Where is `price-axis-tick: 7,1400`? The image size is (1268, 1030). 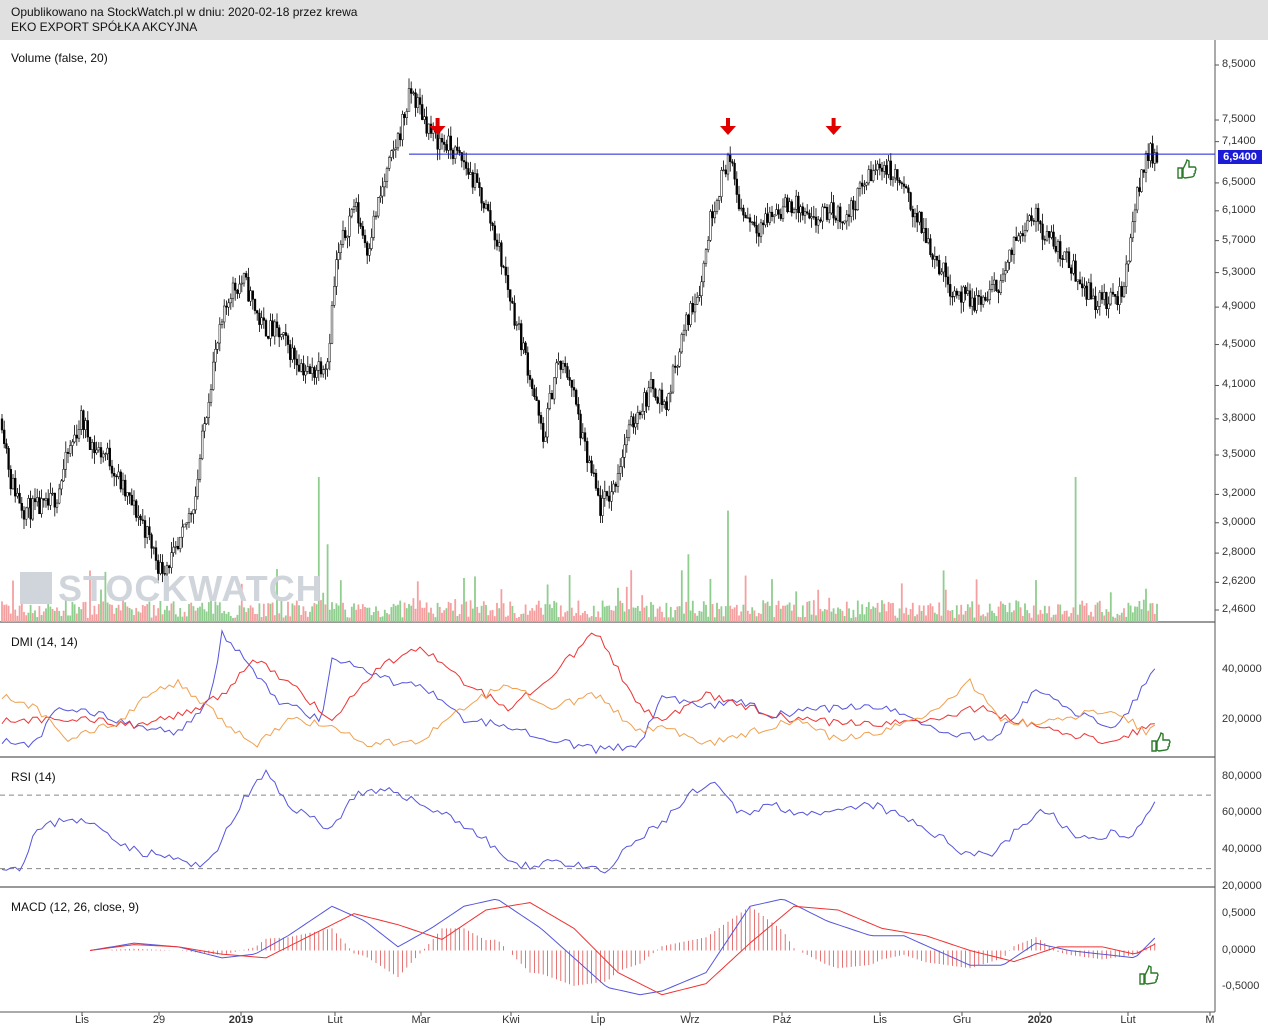
price-axis-tick: 7,1400 is located at coordinates (1239, 140).